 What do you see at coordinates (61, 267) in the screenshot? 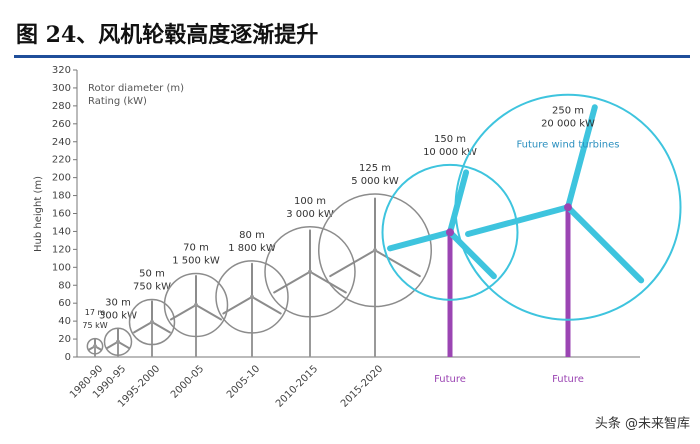
I see `y-tick-label: 100` at bounding box center [61, 267].